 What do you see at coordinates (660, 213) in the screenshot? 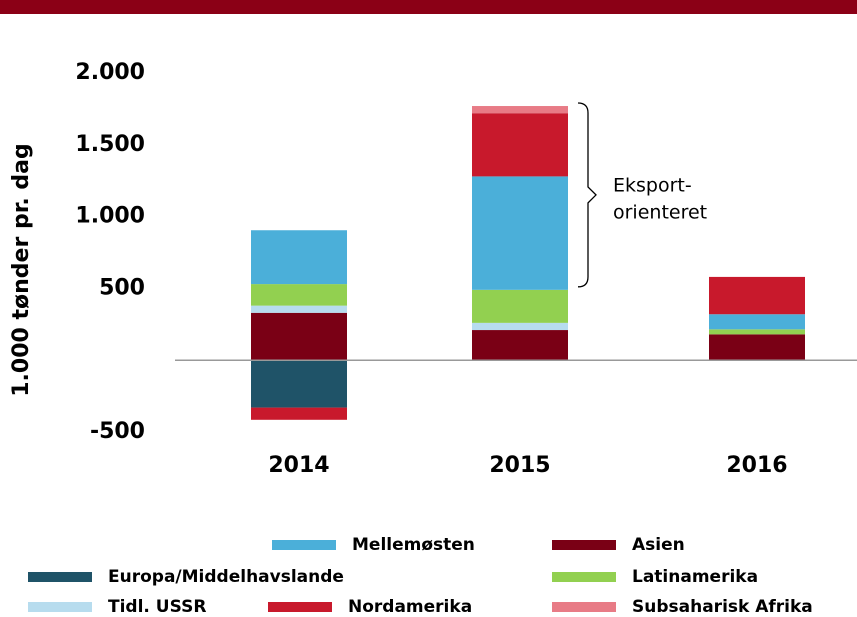
I see `annotation: orienteret` at bounding box center [660, 213].